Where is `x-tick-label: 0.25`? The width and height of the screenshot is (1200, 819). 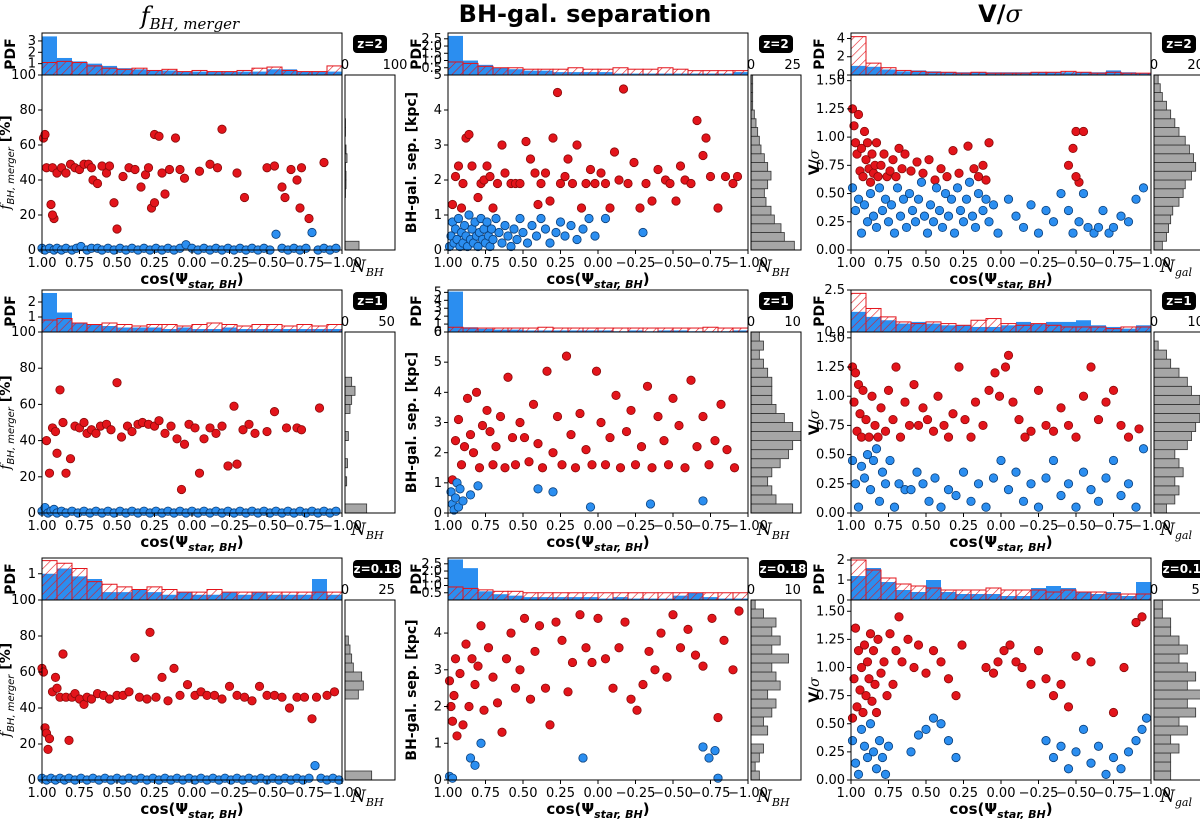 x-tick-label: 0.25 is located at coordinates (154, 526).